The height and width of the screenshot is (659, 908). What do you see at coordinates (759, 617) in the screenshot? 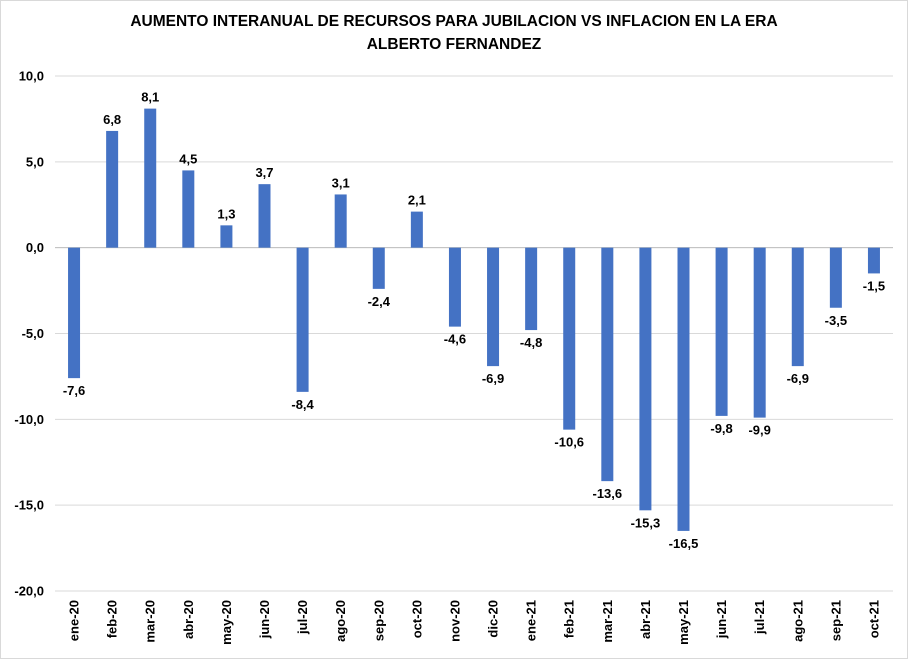
I see `x-tick-label: jul-21` at bounding box center [759, 617].